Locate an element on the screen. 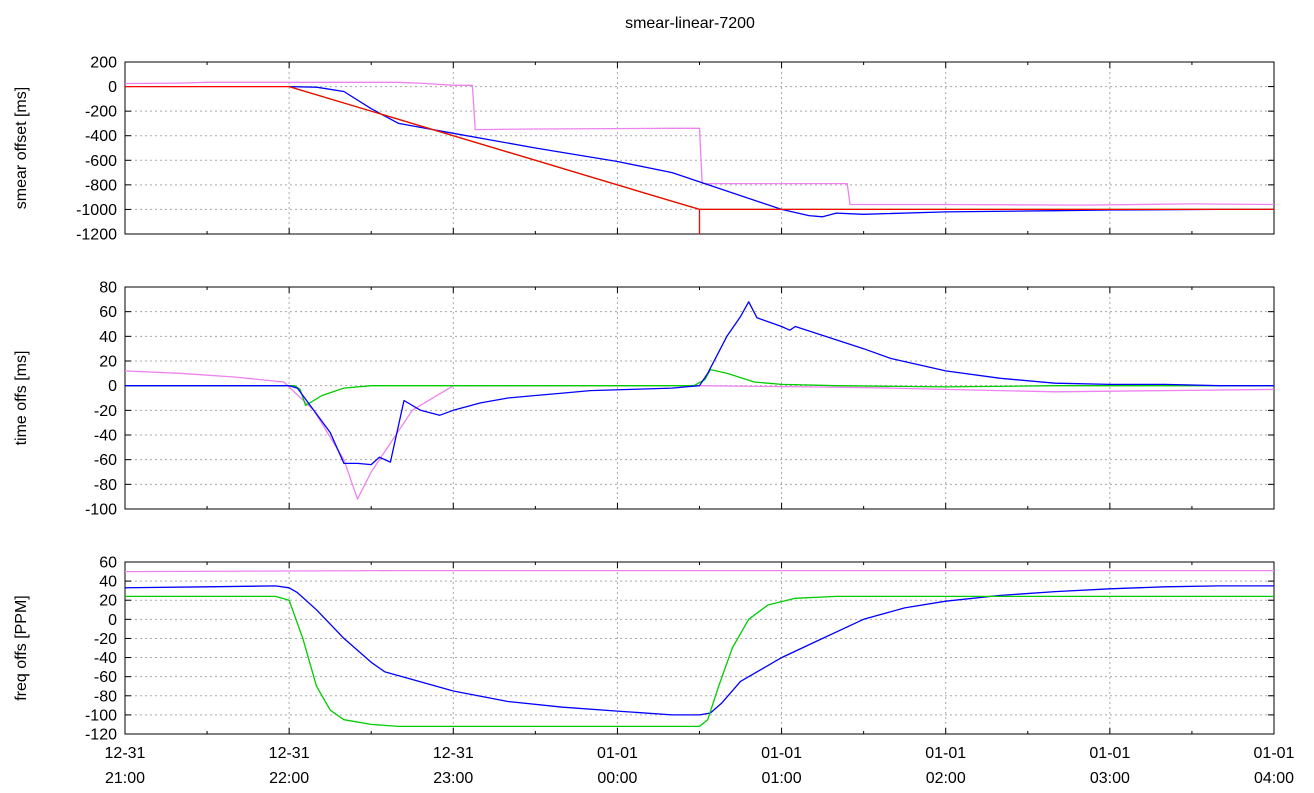 Image resolution: width=1314 pixels, height=793 pixels. x-tick-label-time: 01:00 is located at coordinates (782, 778).